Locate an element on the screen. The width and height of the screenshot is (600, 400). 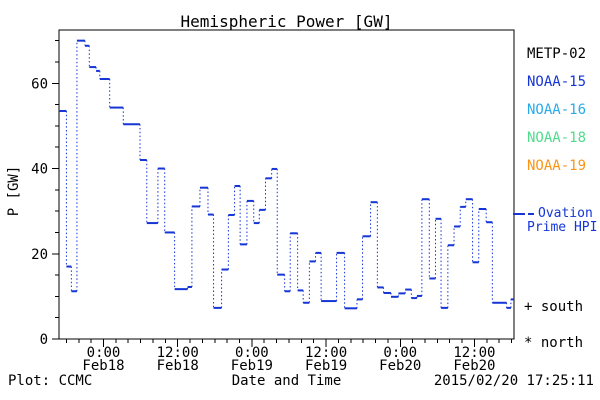
legend-item-noaa-15: NOAA-15 is located at coordinates (557, 82).